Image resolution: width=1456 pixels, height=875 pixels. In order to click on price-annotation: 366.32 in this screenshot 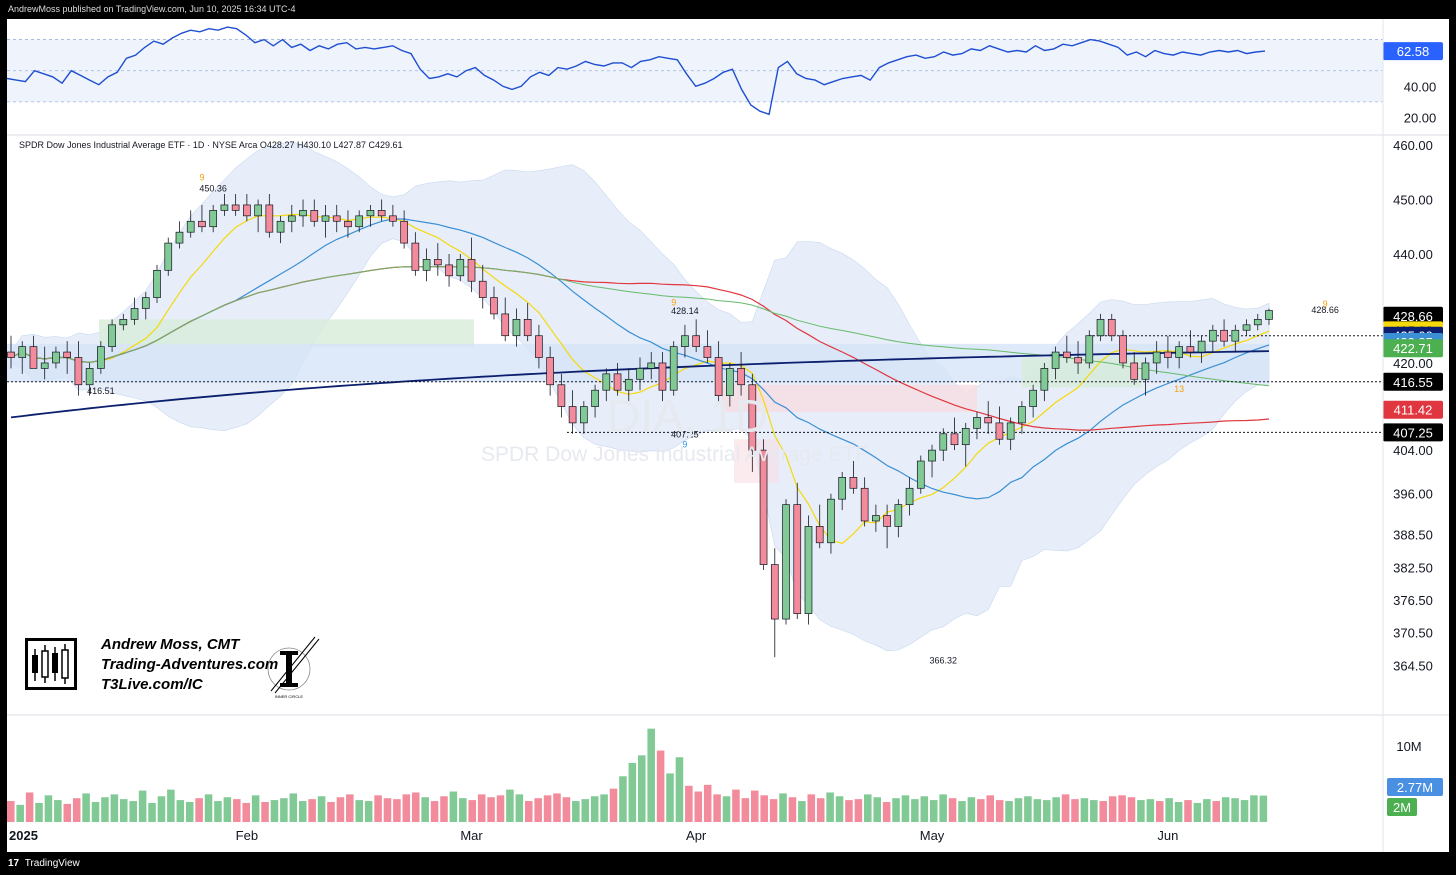, I will do `click(944, 661)`.